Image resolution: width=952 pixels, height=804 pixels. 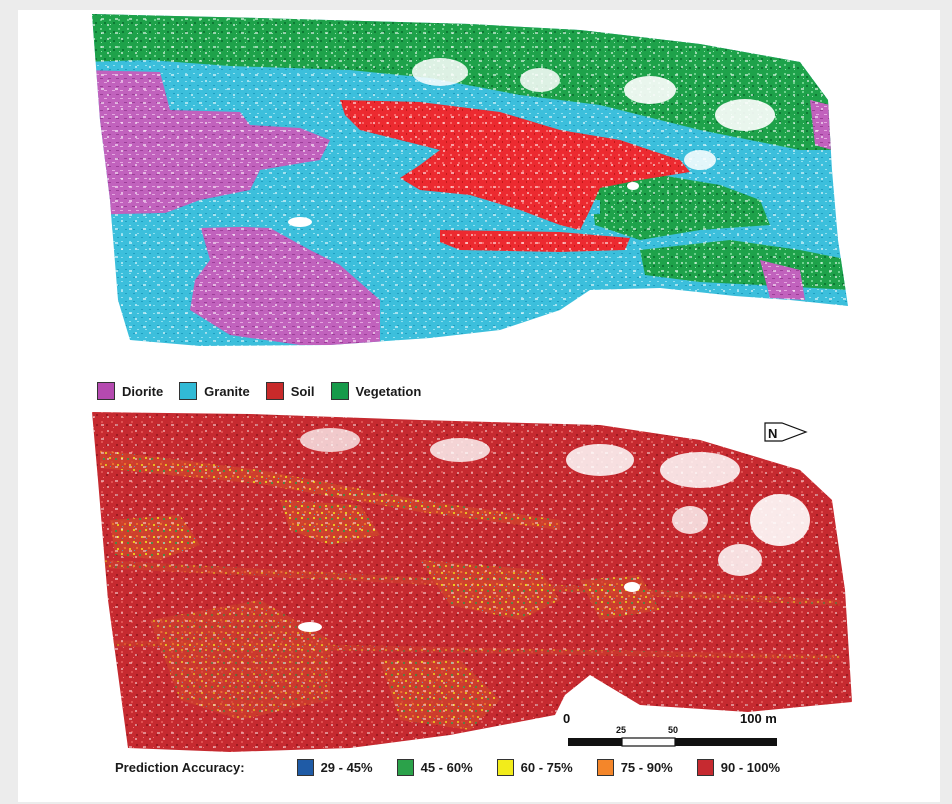 I want to click on legend-label-acc-75-90: 75 - 90%, so click(x=646, y=767).